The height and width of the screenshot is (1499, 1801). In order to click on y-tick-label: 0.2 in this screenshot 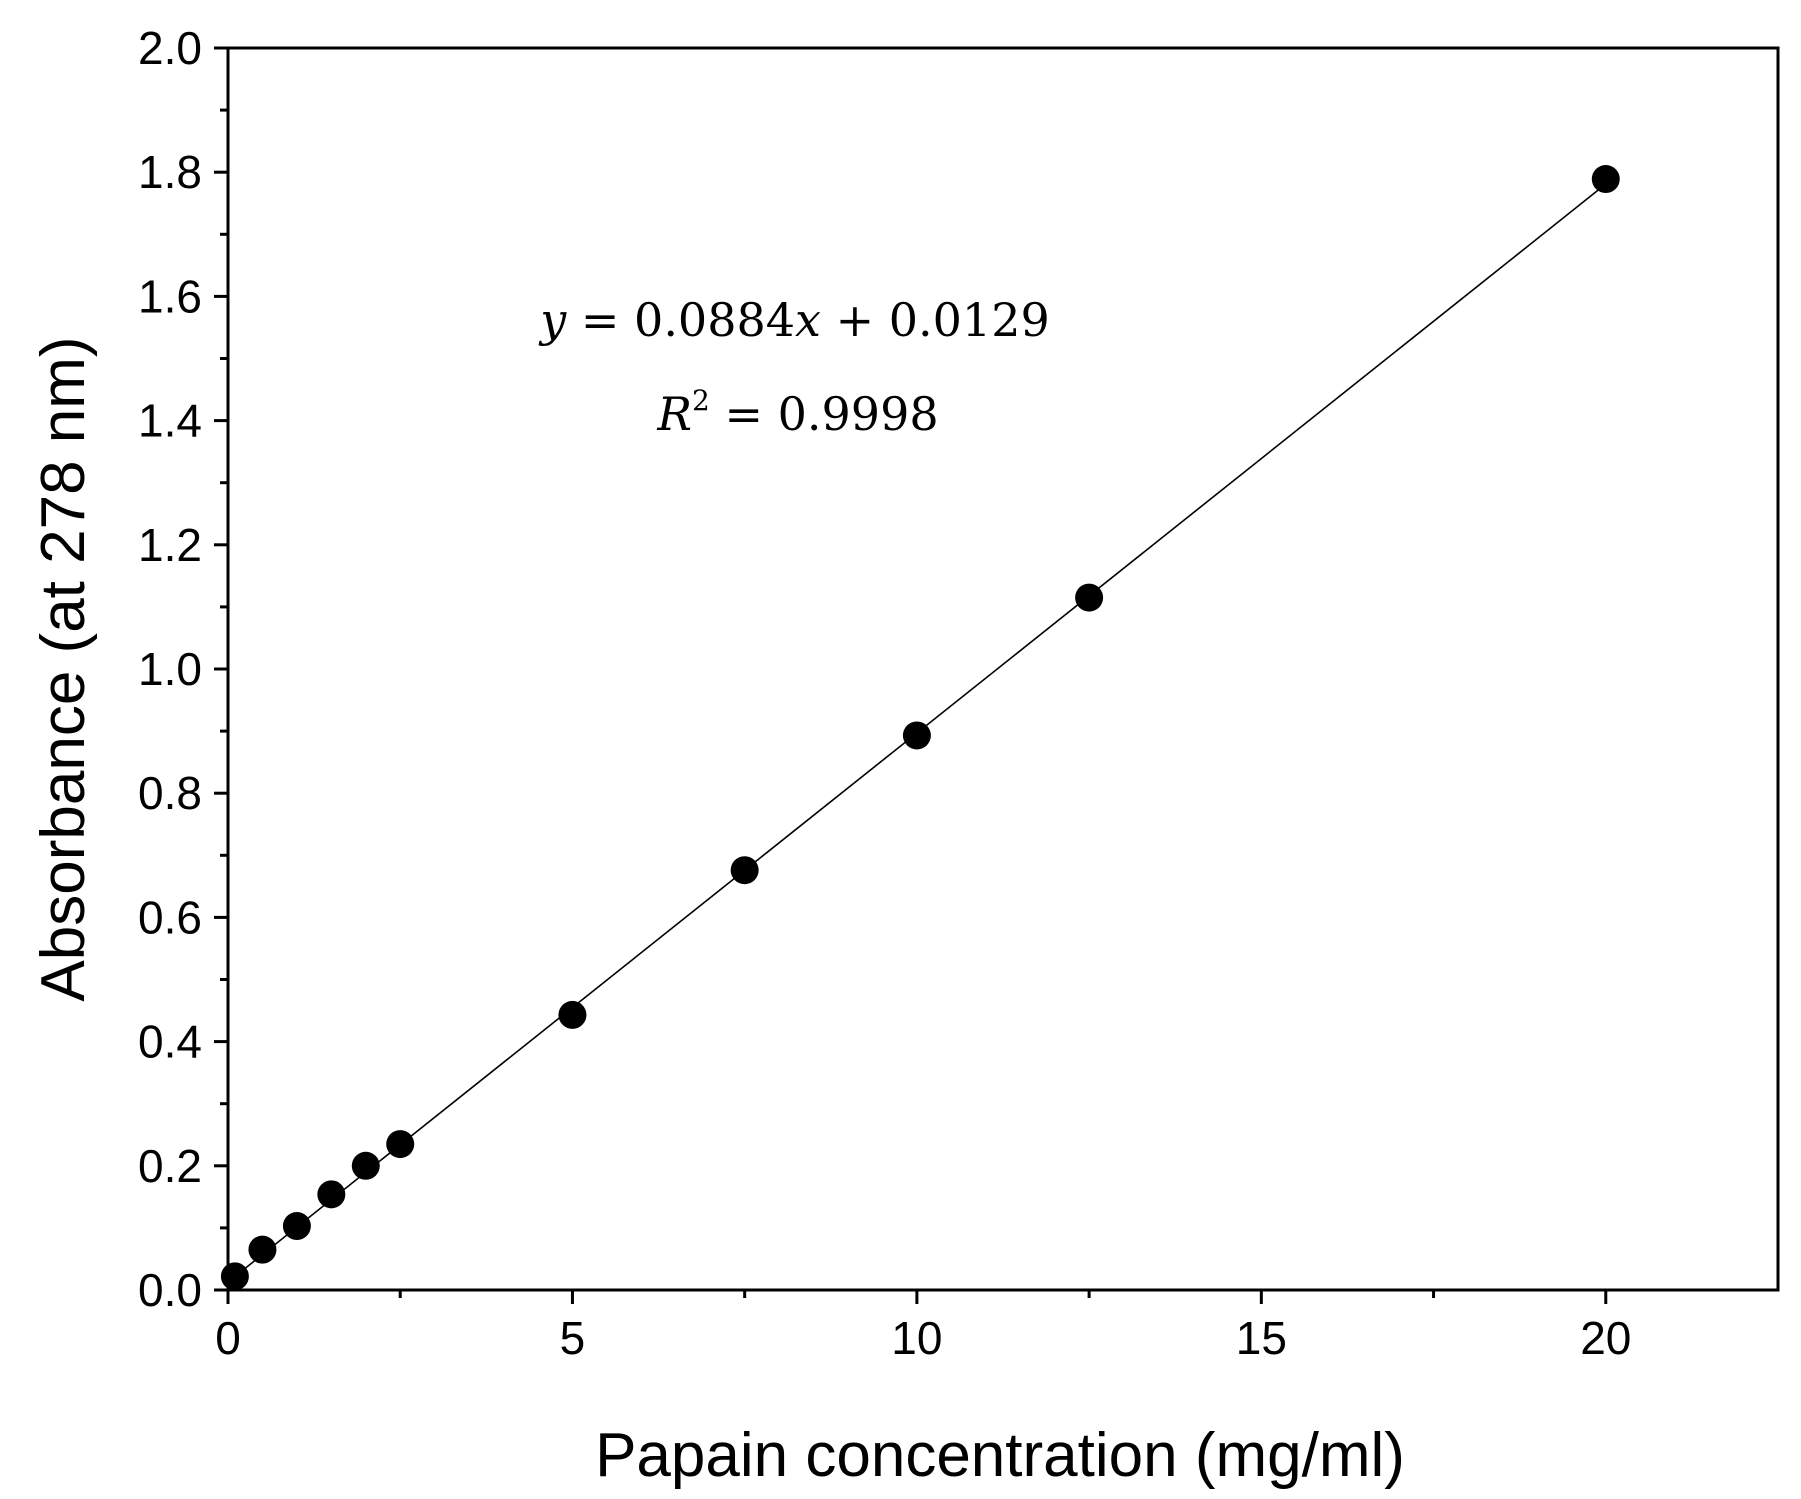, I will do `click(170, 1166)`.